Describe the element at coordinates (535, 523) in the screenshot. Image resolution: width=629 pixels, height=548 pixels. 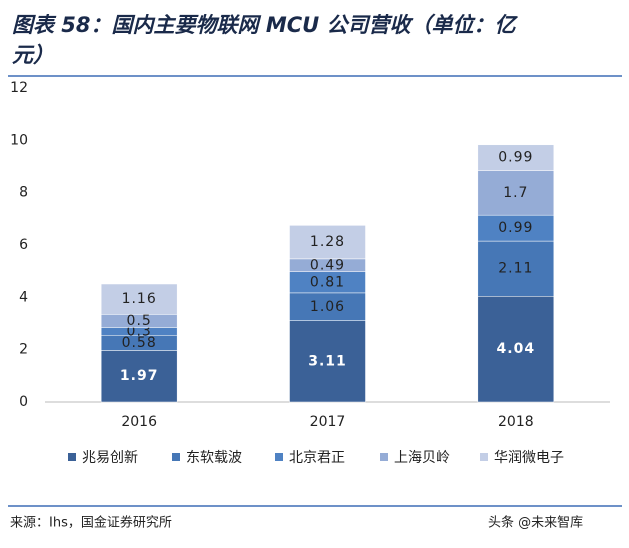
I see `watermark: 头条 @未来智库` at that location.